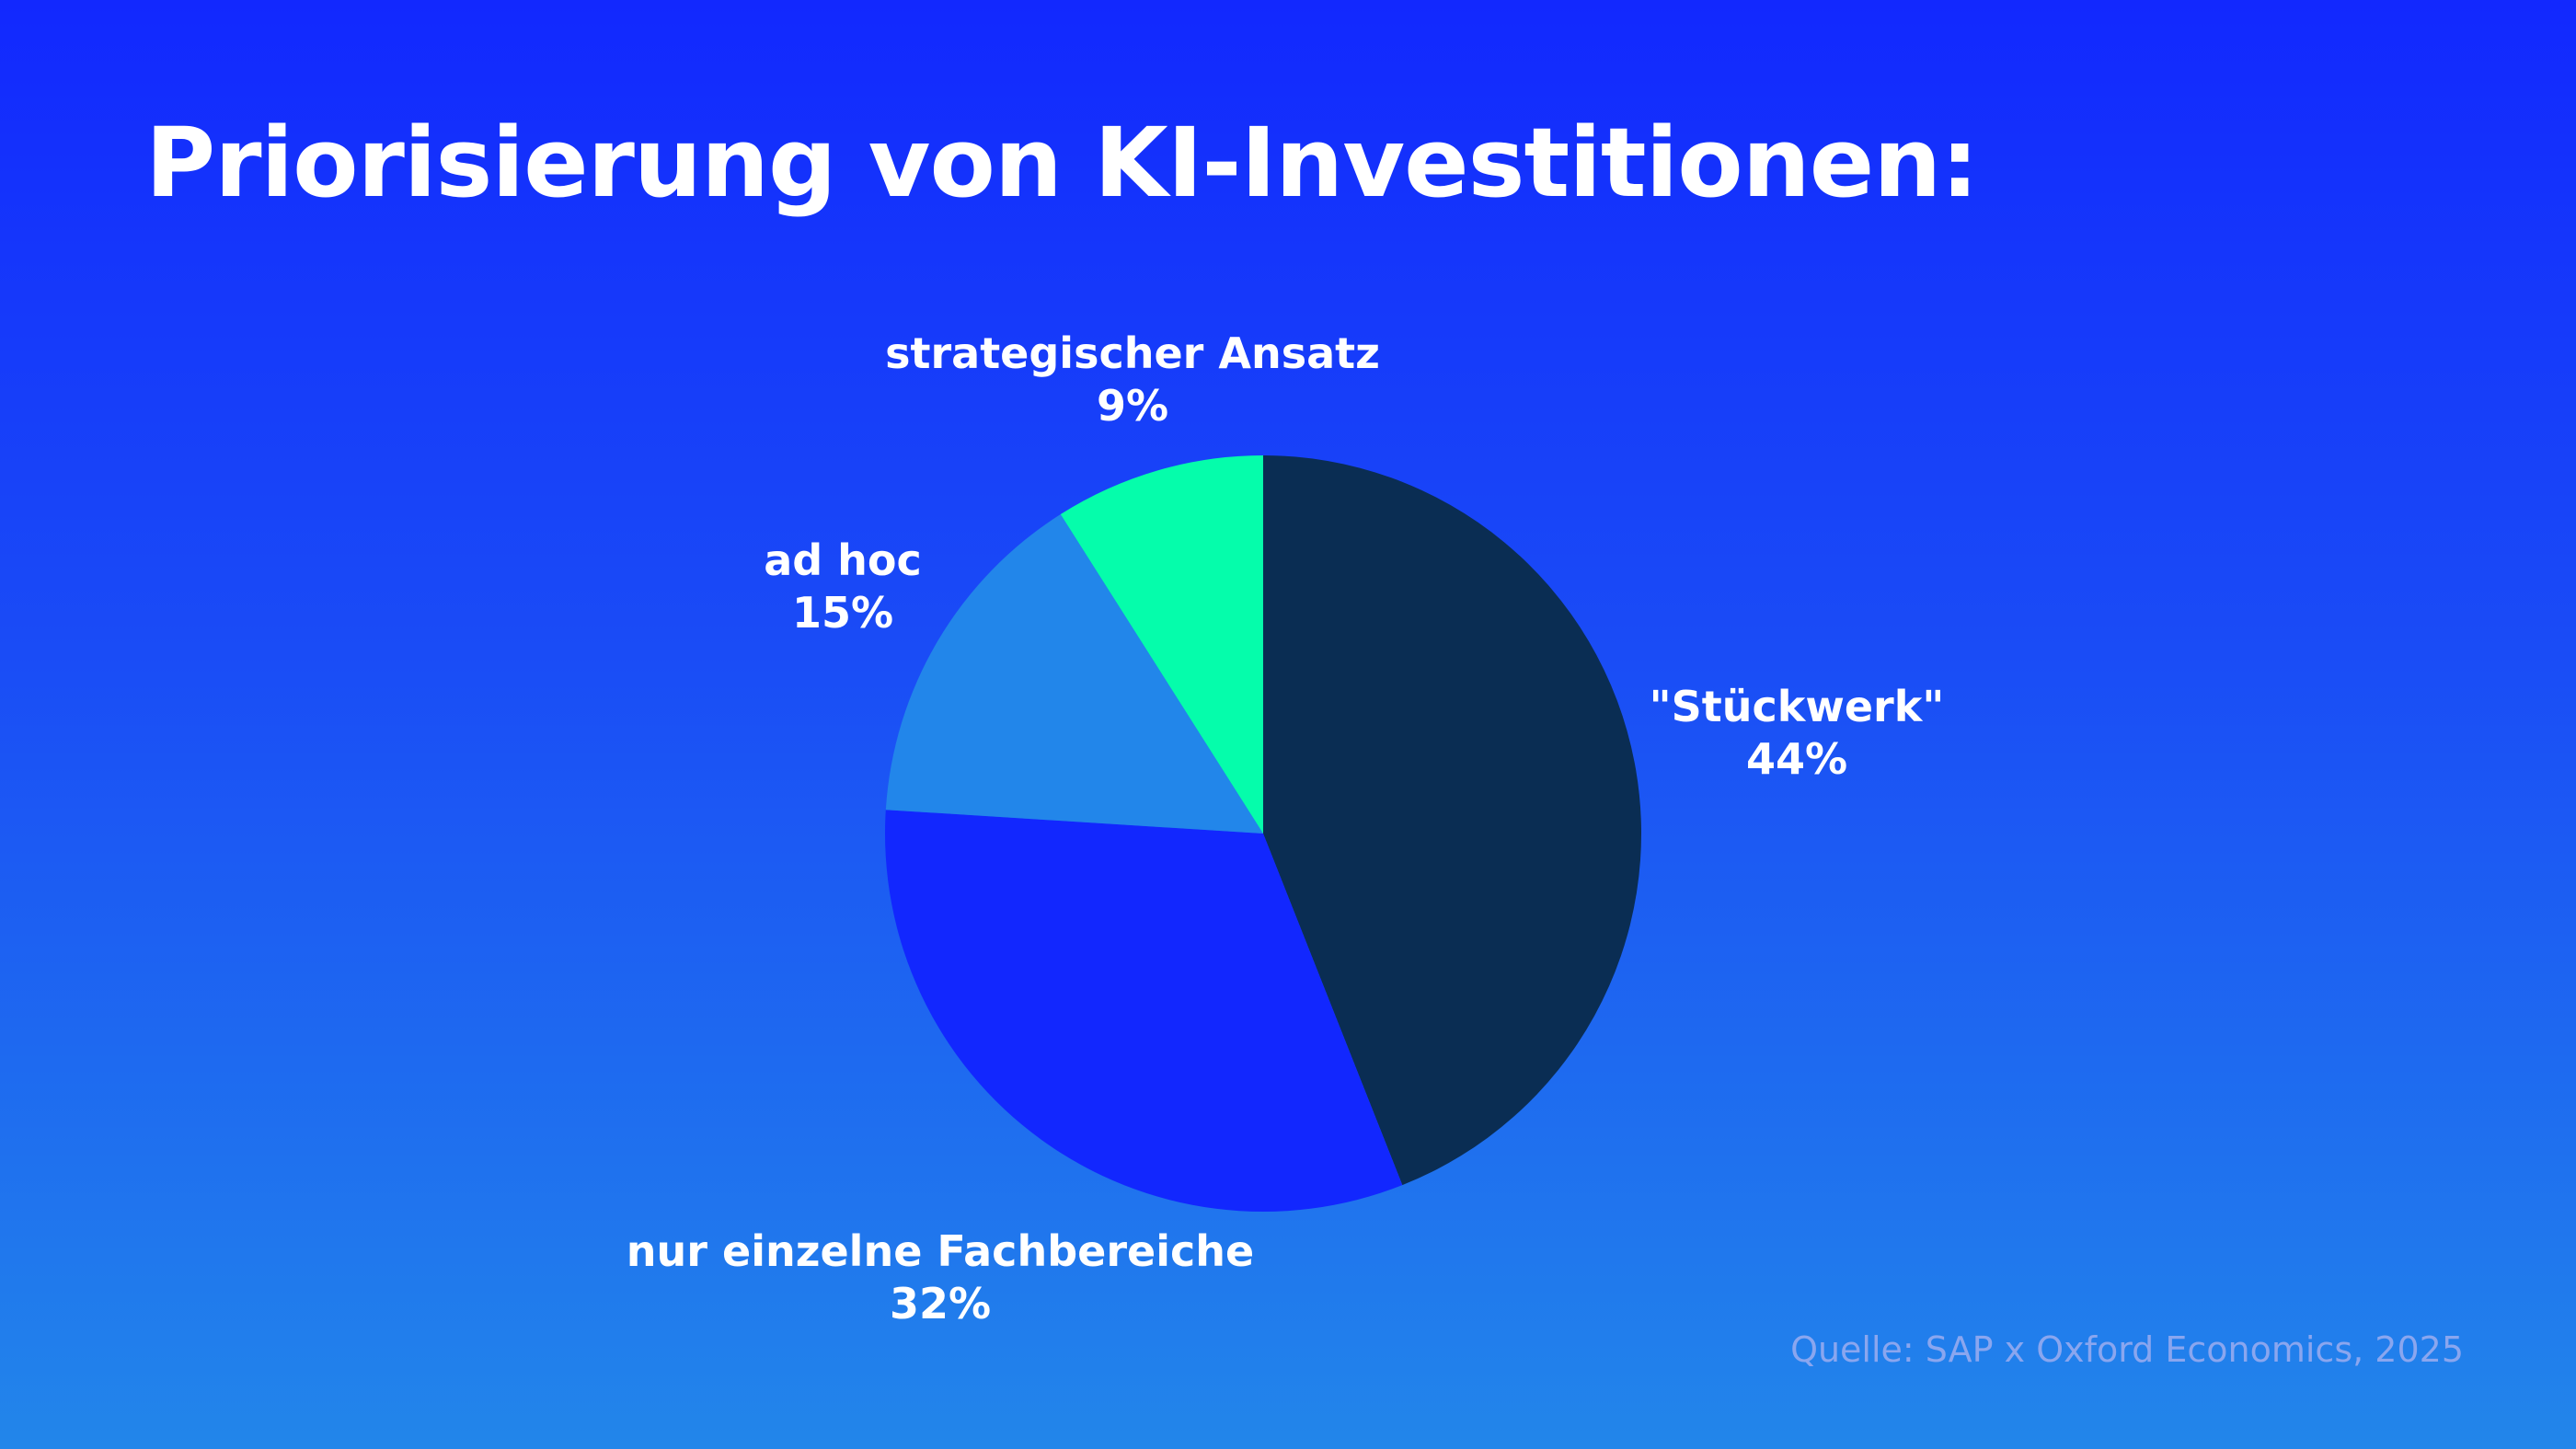 The height and width of the screenshot is (1449, 2576). What do you see at coordinates (1062, 163) in the screenshot?
I see `page-title: Priorisierung von KI-Investitionen:` at bounding box center [1062, 163].